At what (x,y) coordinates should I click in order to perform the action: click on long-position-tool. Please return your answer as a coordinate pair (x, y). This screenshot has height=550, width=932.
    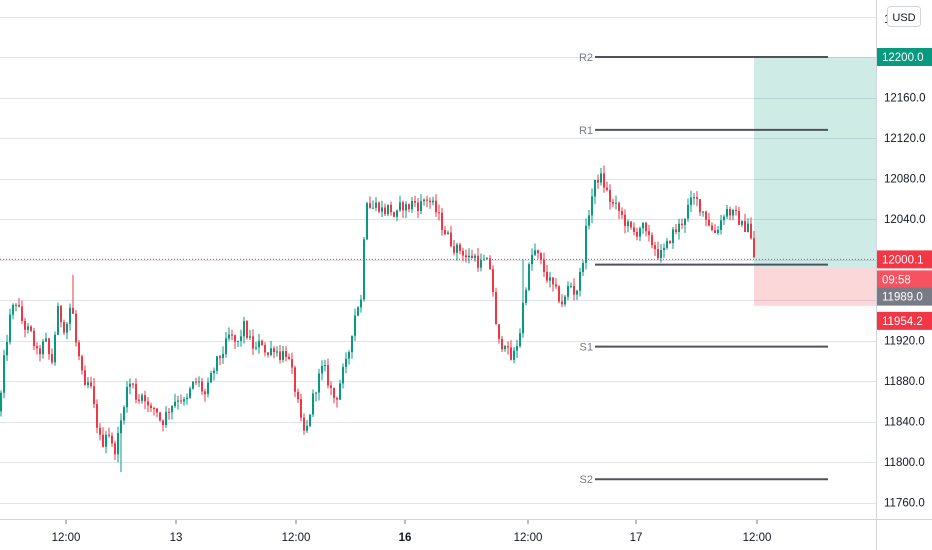
    Looking at the image, I should click on (815, 181).